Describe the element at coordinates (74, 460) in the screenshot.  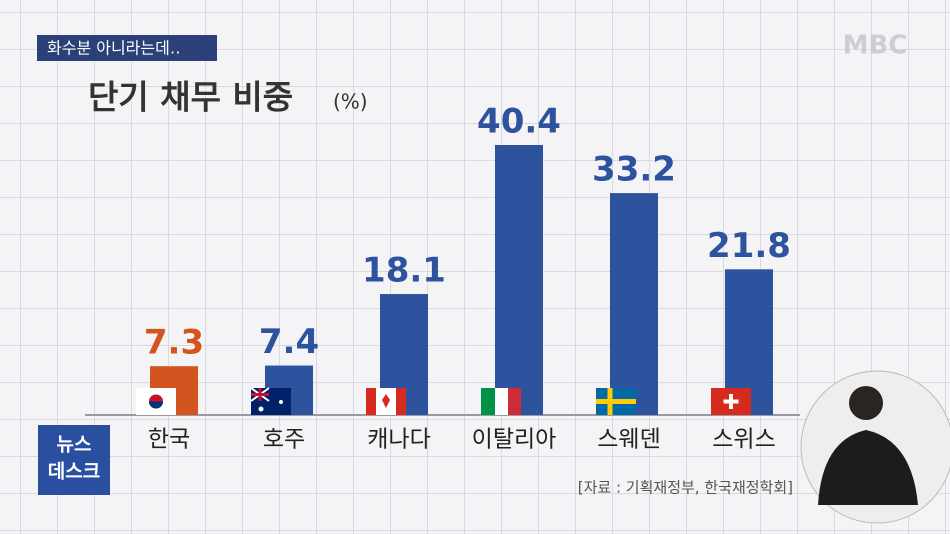
I see `program-box` at that location.